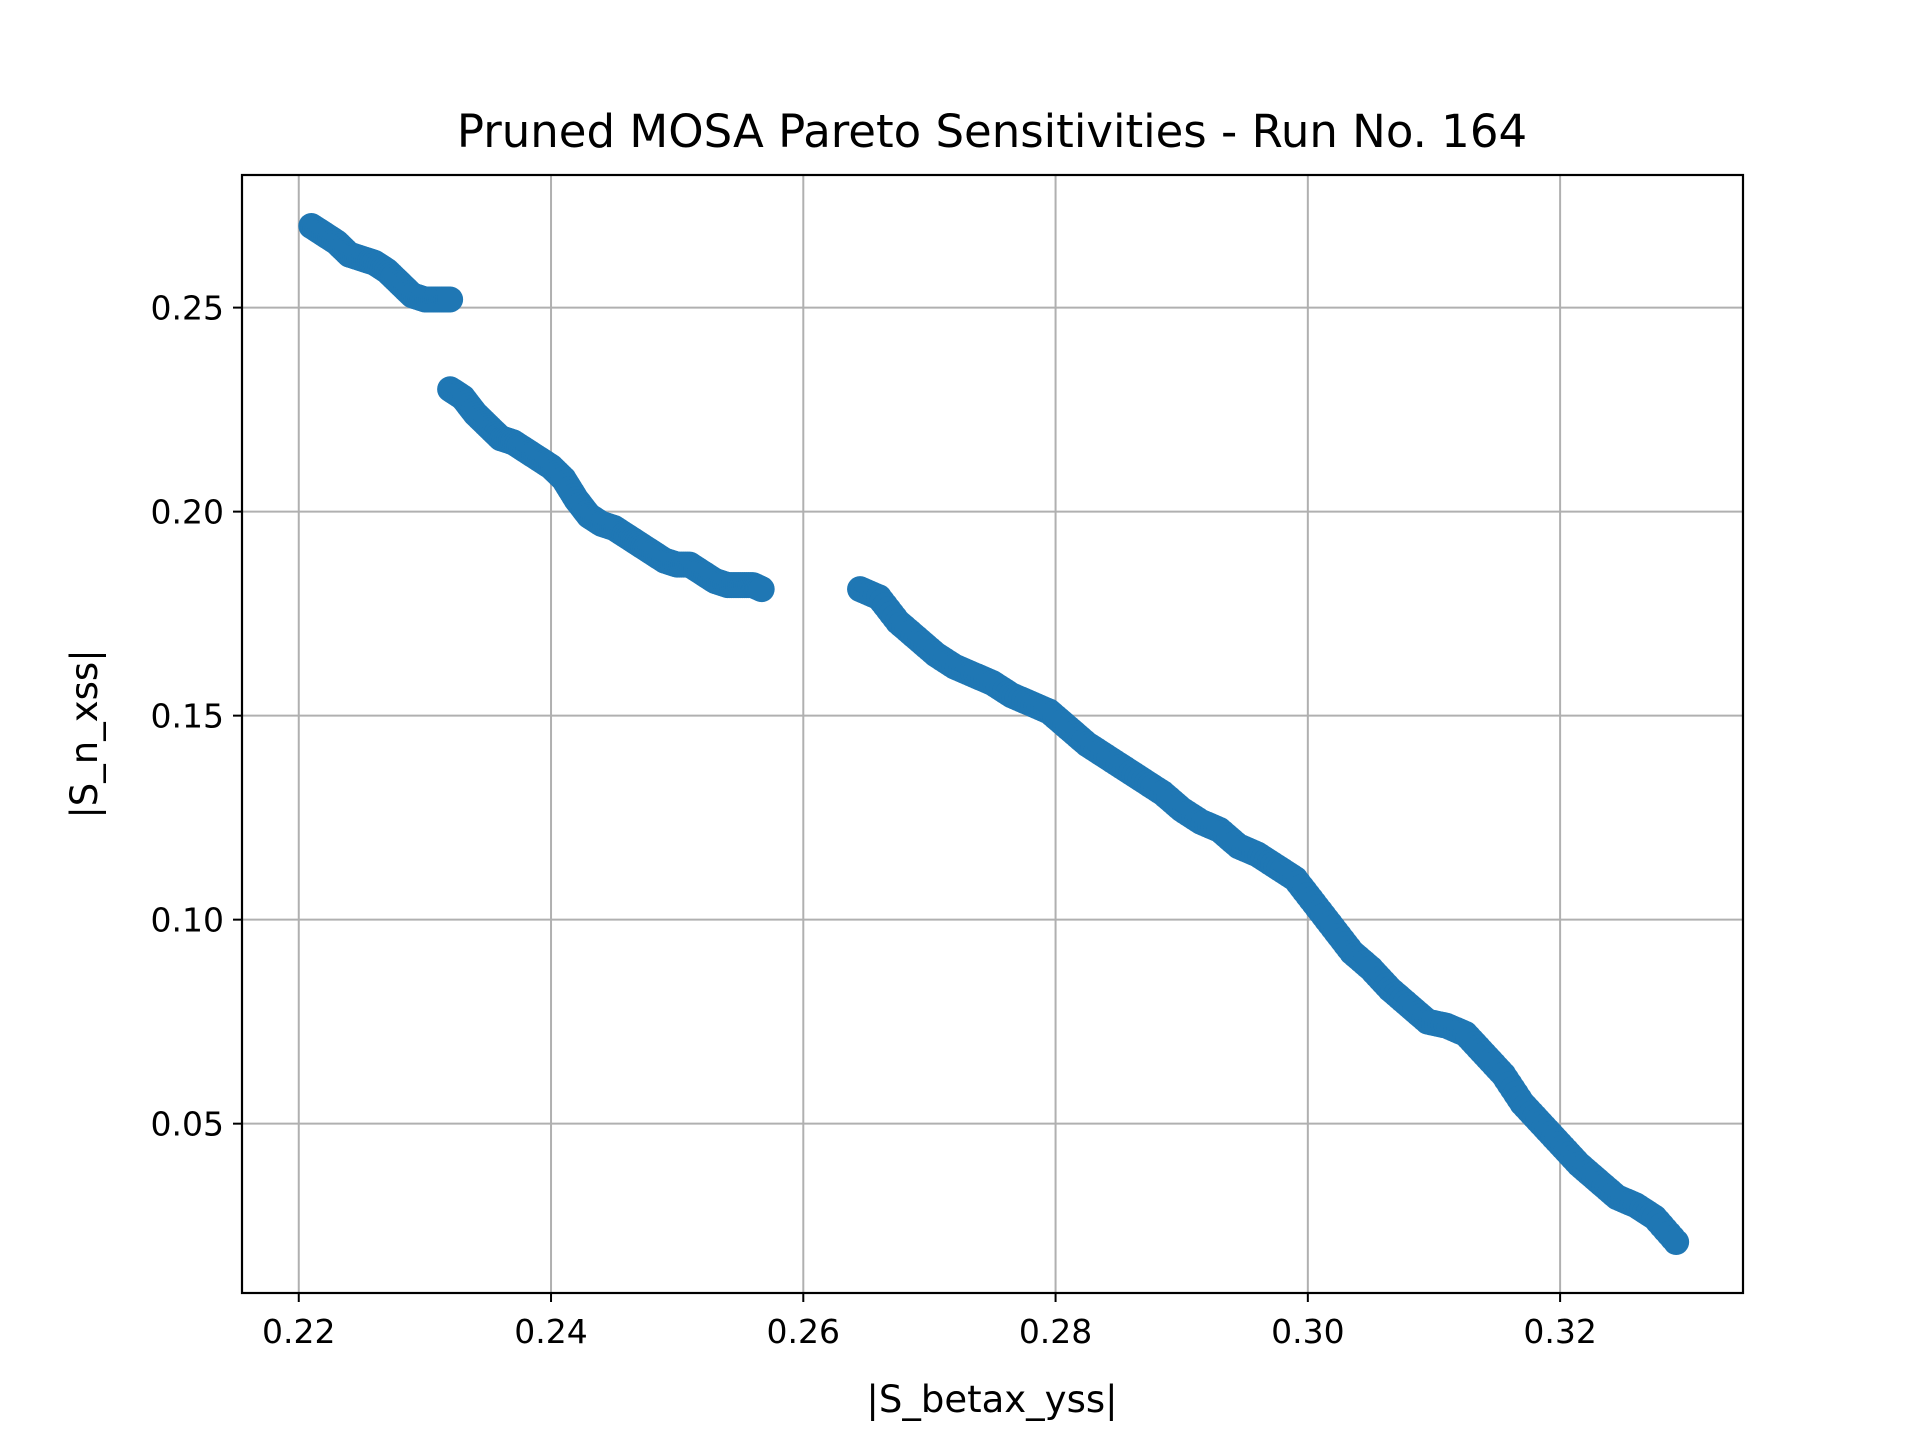  What do you see at coordinates (803, 1331) in the screenshot?
I see `x-tick-label: 0.26` at bounding box center [803, 1331].